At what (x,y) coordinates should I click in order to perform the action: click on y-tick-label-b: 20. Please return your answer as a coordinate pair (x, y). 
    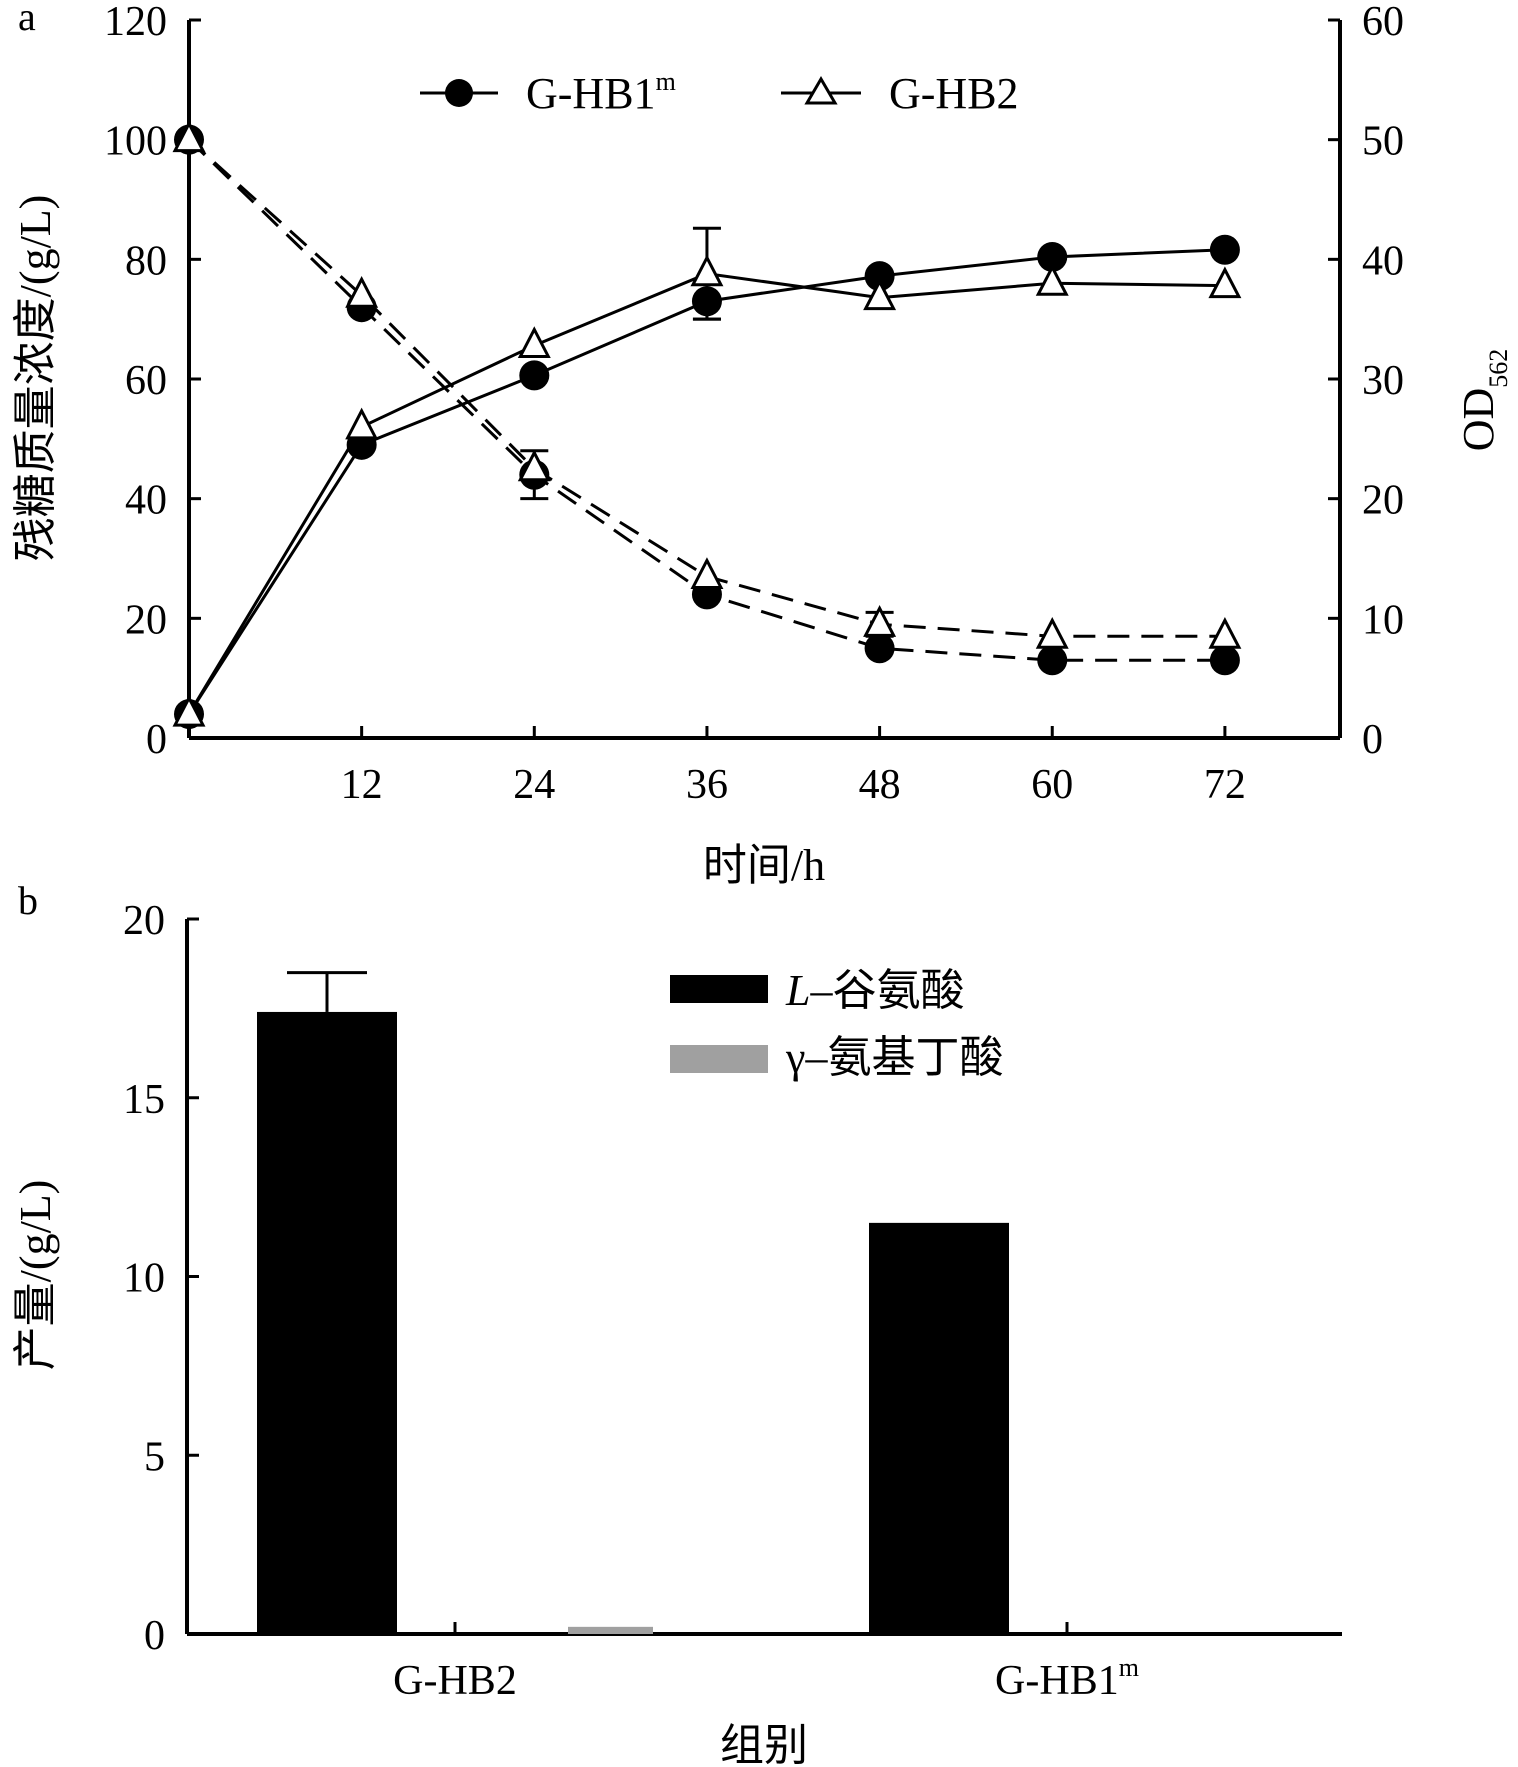
    Looking at the image, I should click on (144, 921).